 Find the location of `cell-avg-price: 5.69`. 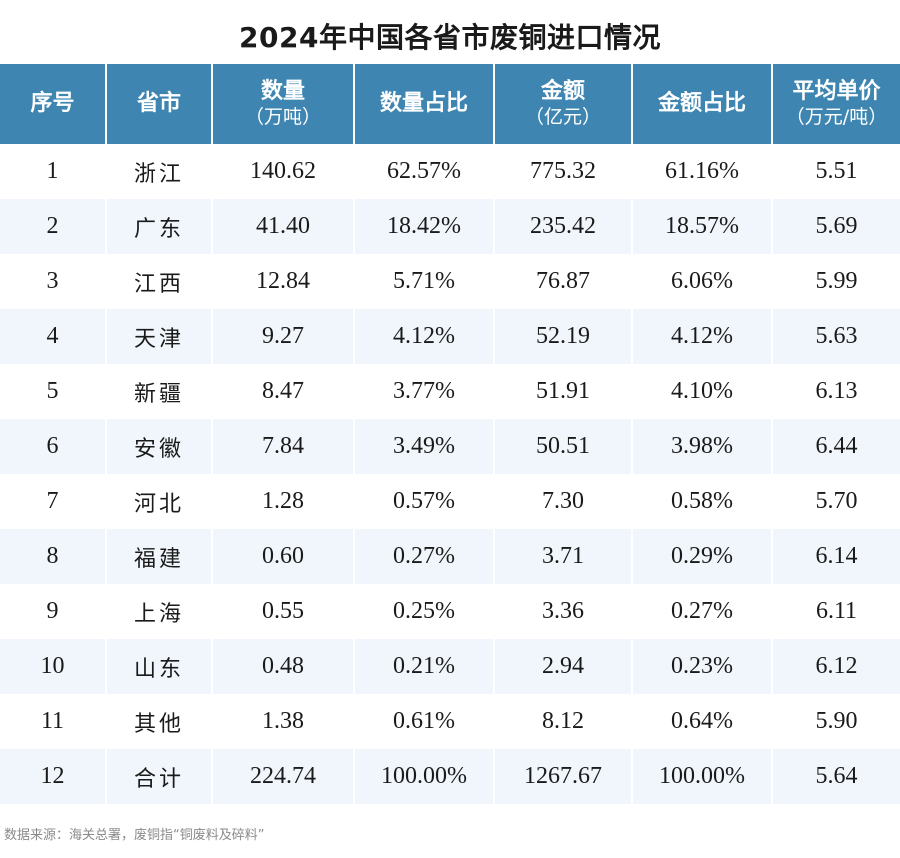

cell-avg-price: 5.69 is located at coordinates (835, 226).